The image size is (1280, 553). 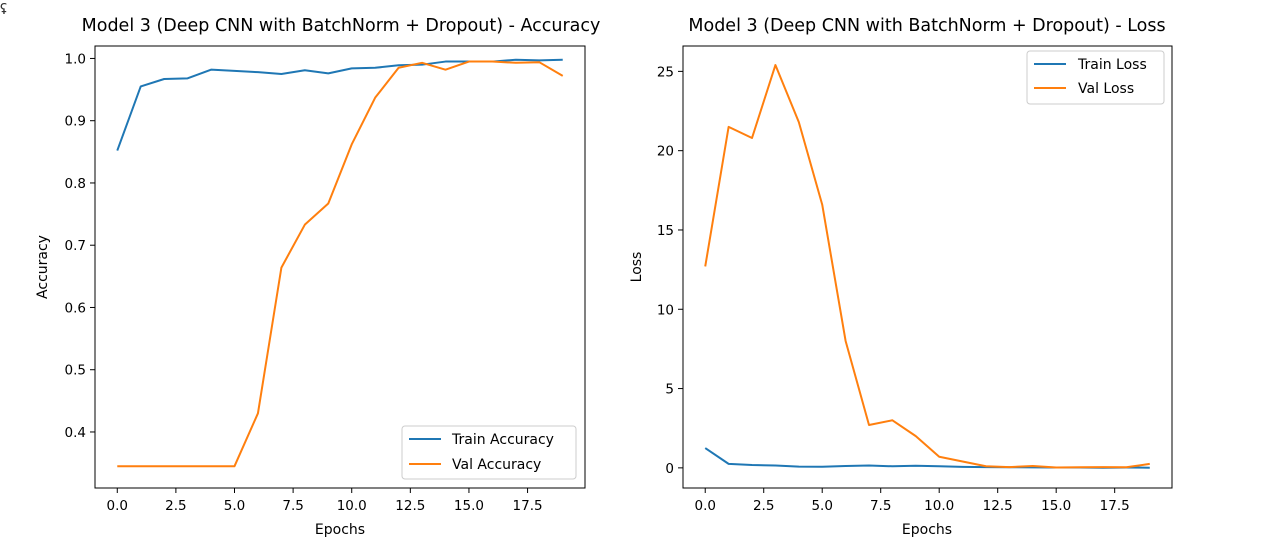 I want to click on accuracy-ytick-label: 0.7, so click(x=75, y=246).